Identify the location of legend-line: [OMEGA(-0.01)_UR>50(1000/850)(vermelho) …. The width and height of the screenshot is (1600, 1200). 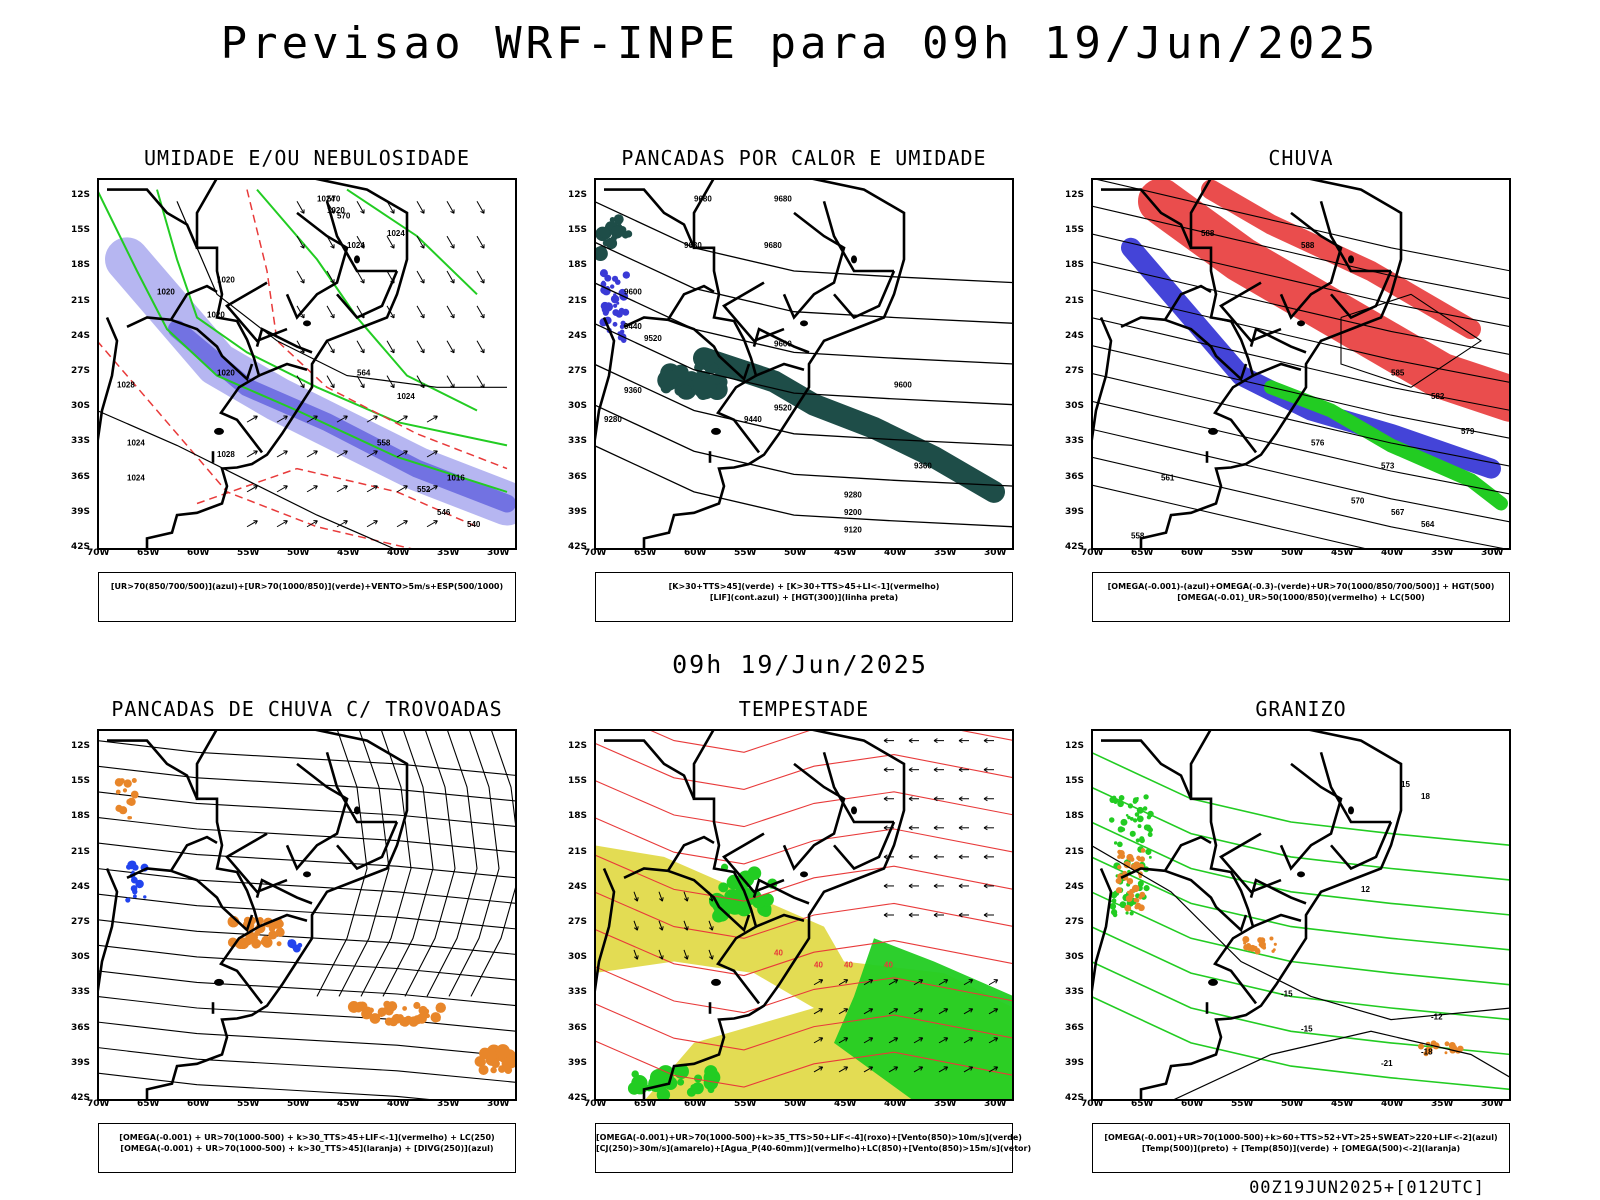
(1301, 597).